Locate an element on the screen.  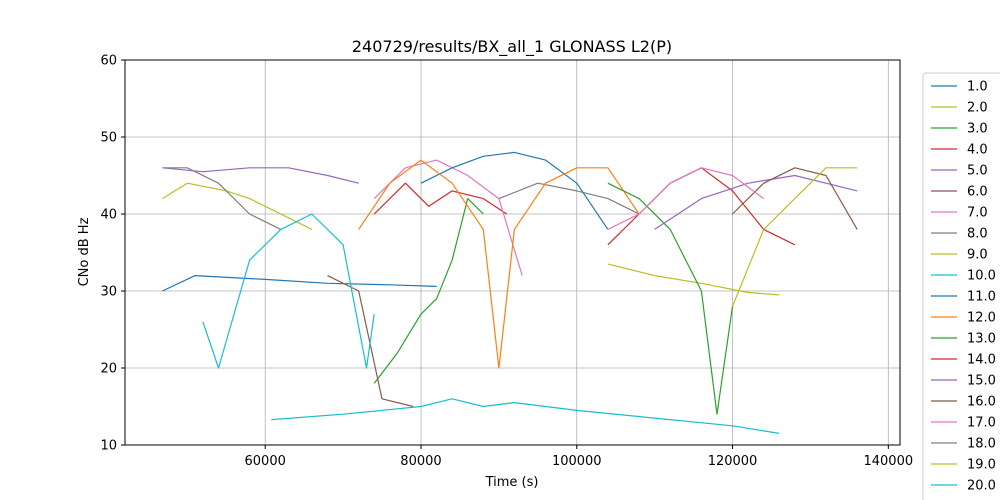
y-axis-title: CNo dB Hz is located at coordinates (84, 251).